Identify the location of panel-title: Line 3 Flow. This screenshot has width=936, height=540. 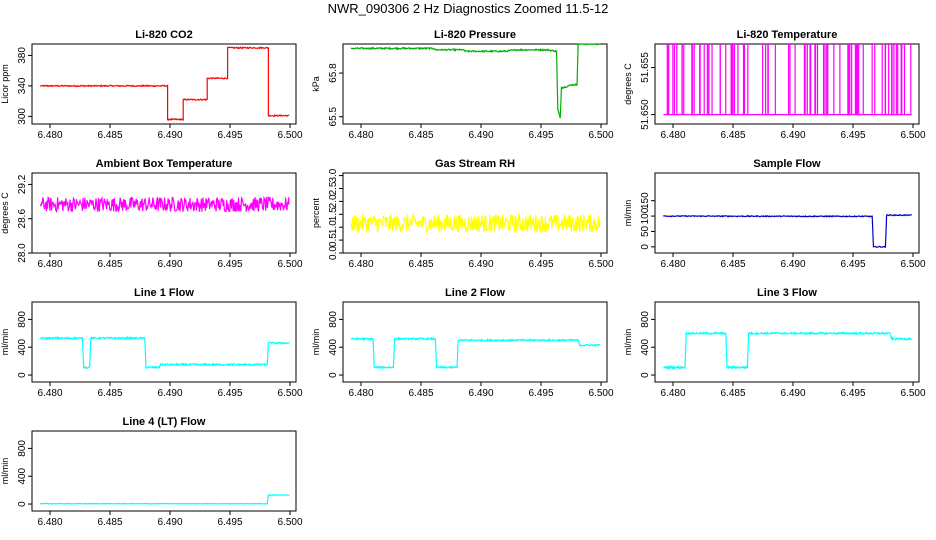
(787, 293).